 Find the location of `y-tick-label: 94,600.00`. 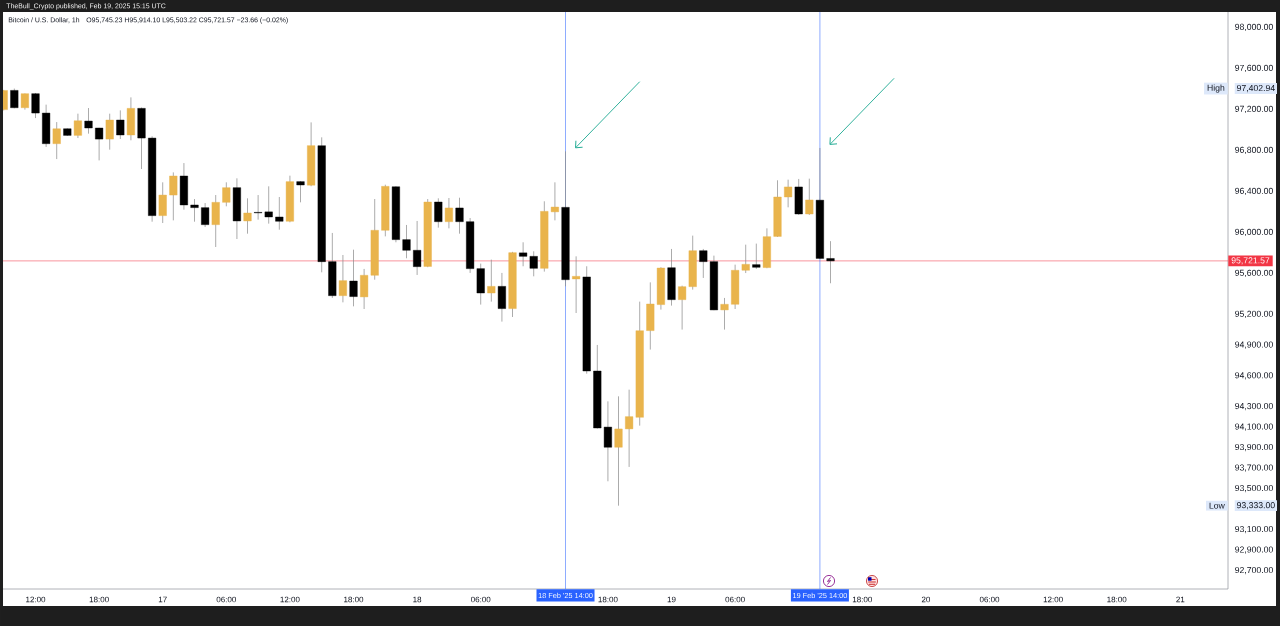

y-tick-label: 94,600.00 is located at coordinates (1254, 376).